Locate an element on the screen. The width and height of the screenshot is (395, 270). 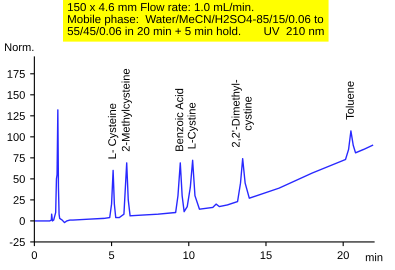
x-tick-label: 0 is located at coordinates (35, 255).